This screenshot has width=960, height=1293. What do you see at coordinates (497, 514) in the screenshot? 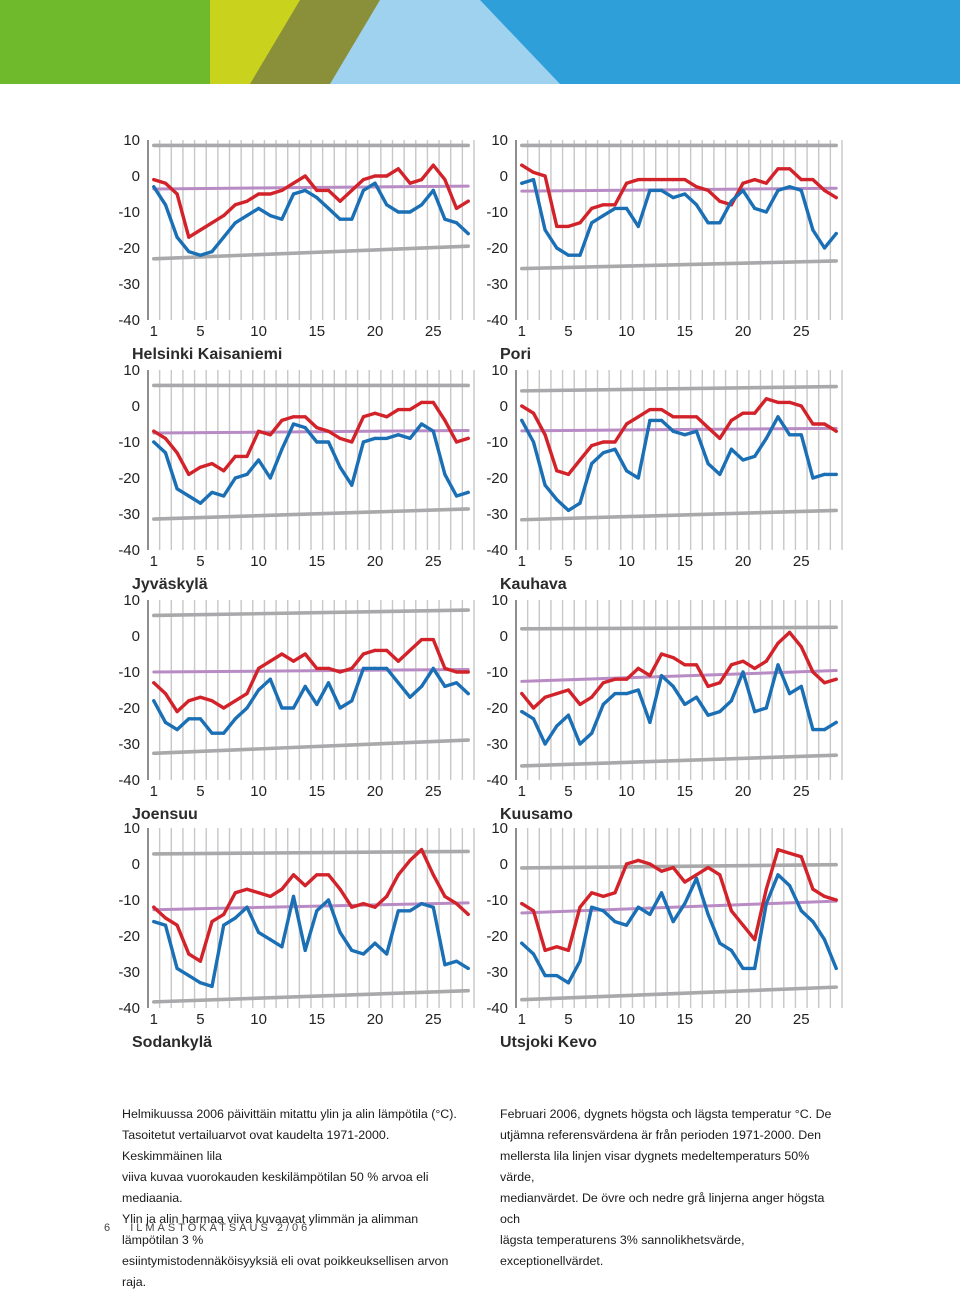
I see `y-tick-label: -30` at bounding box center [497, 514].